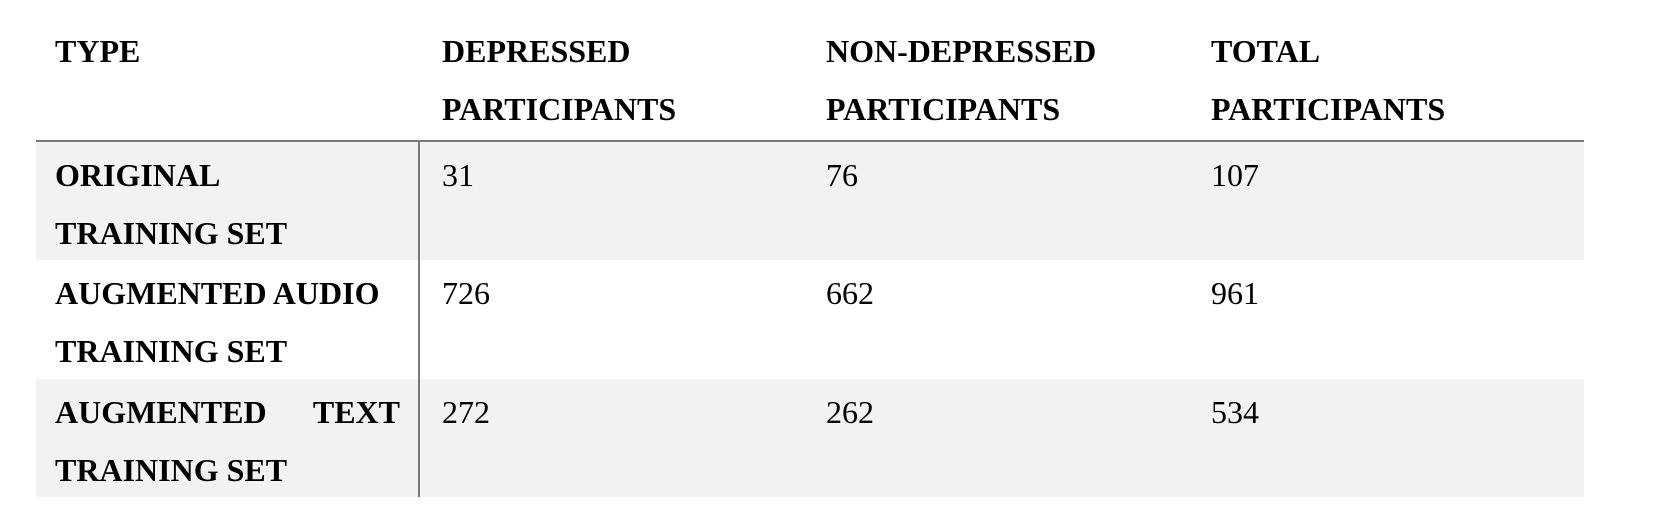 The height and width of the screenshot is (526, 1654). Describe the element at coordinates (850, 293) in the screenshot. I see `cell-non-depressed: 662` at that location.